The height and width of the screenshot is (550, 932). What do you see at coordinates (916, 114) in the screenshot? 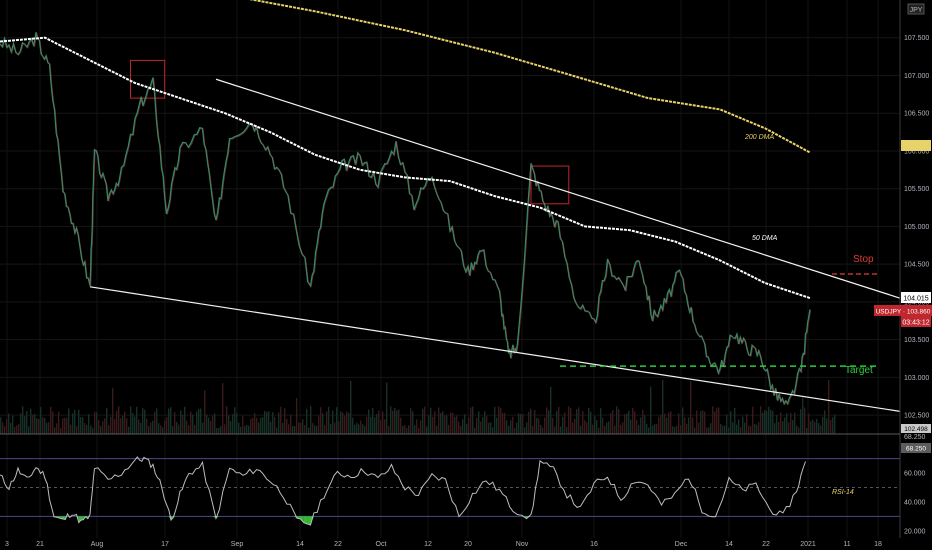
I see `price-tick-label: 106.500` at bounding box center [916, 114].